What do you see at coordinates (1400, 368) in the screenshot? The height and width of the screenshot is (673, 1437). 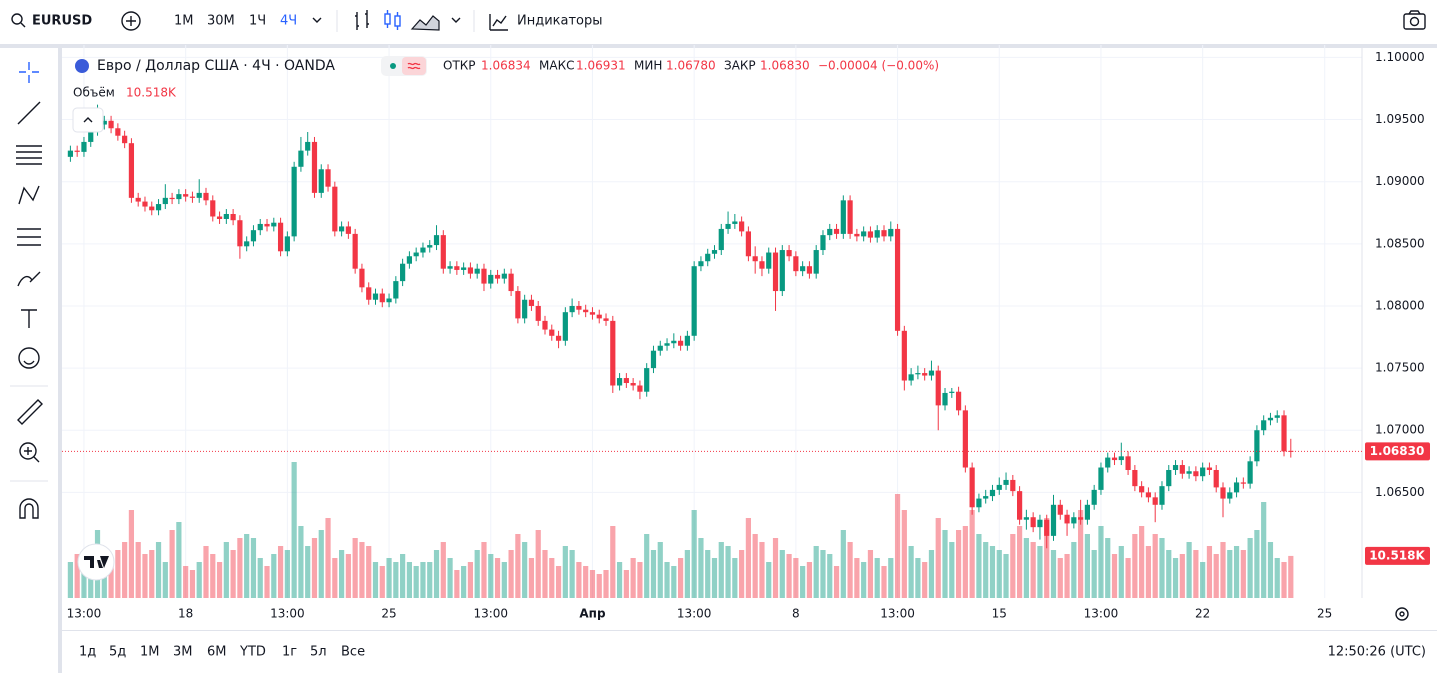 I see `y-tick-label: 1.07500` at bounding box center [1400, 368].